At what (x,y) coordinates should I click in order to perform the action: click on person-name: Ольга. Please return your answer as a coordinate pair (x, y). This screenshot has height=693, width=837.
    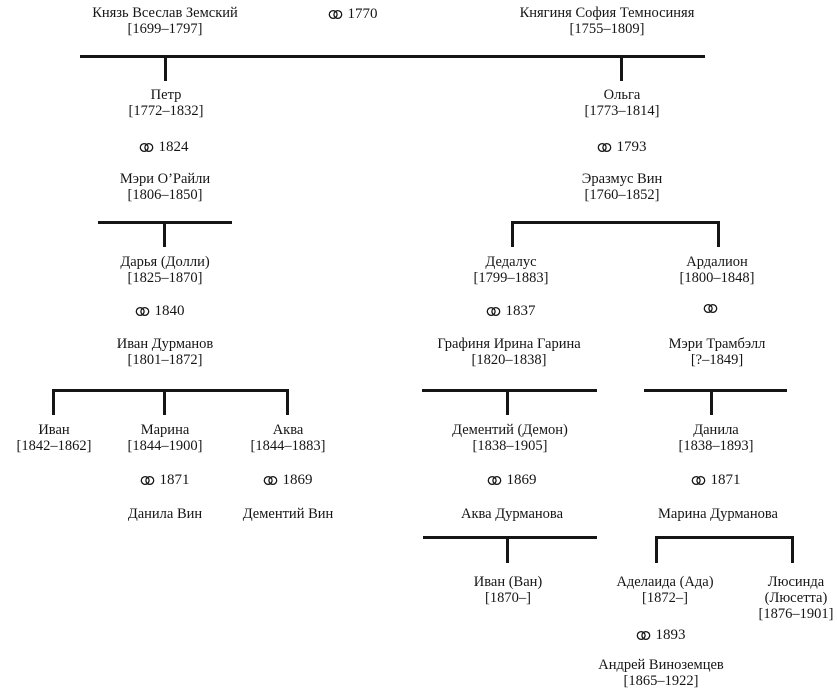
    Looking at the image, I should click on (622, 95).